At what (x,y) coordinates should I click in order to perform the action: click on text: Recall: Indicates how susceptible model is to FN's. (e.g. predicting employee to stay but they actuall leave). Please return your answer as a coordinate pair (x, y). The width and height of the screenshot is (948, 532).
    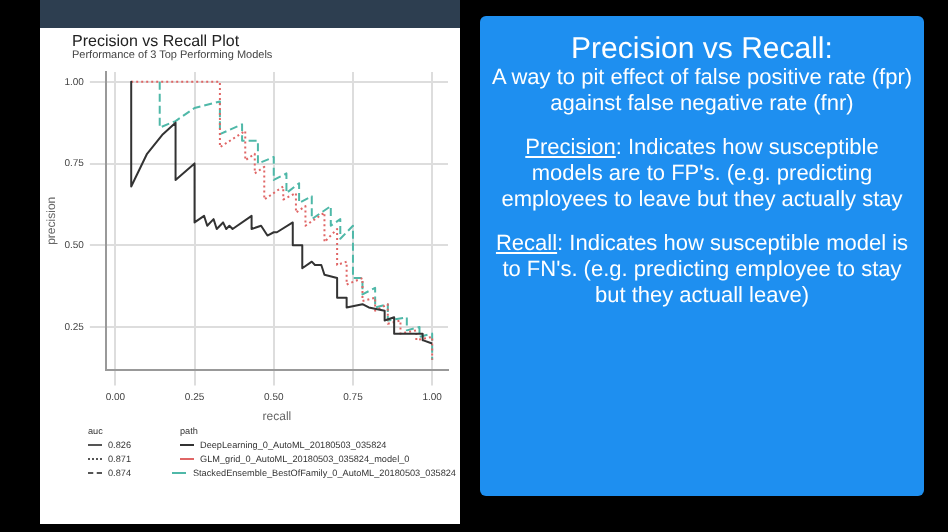
    Looking at the image, I should click on (702, 271).